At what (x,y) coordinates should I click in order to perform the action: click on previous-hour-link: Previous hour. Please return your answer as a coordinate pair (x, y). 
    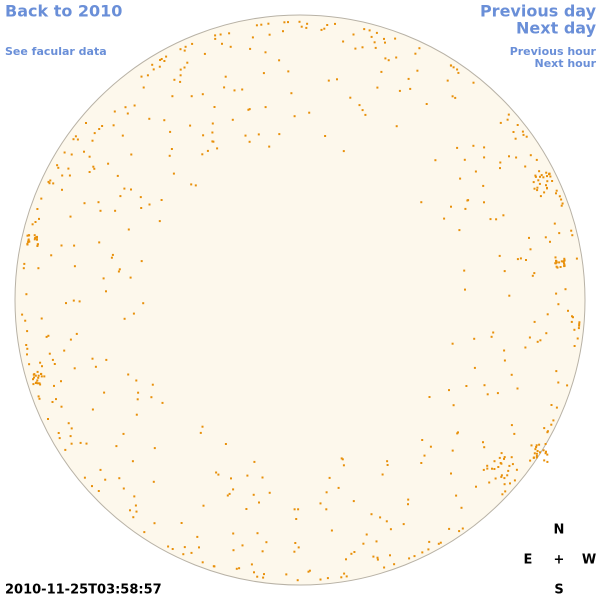
    Looking at the image, I should click on (553, 51).